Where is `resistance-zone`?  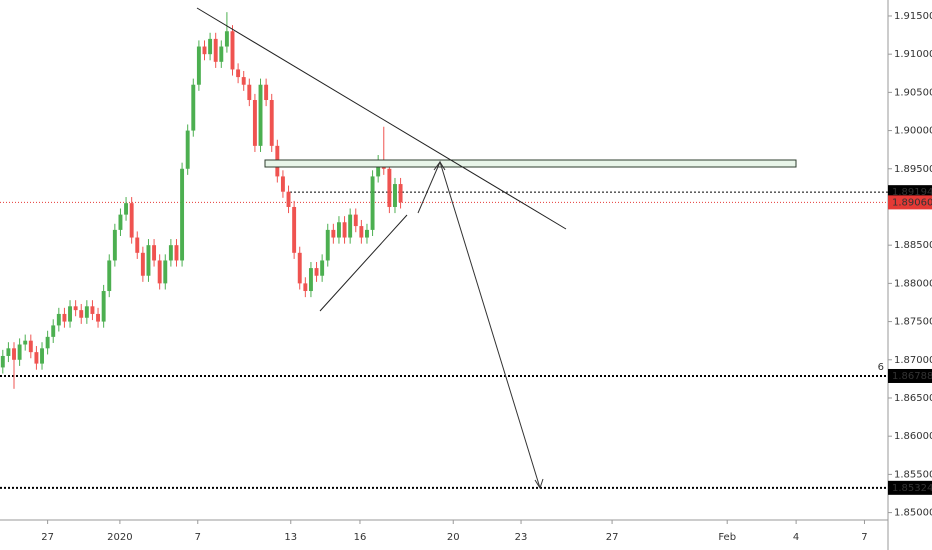 resistance-zone is located at coordinates (530, 163).